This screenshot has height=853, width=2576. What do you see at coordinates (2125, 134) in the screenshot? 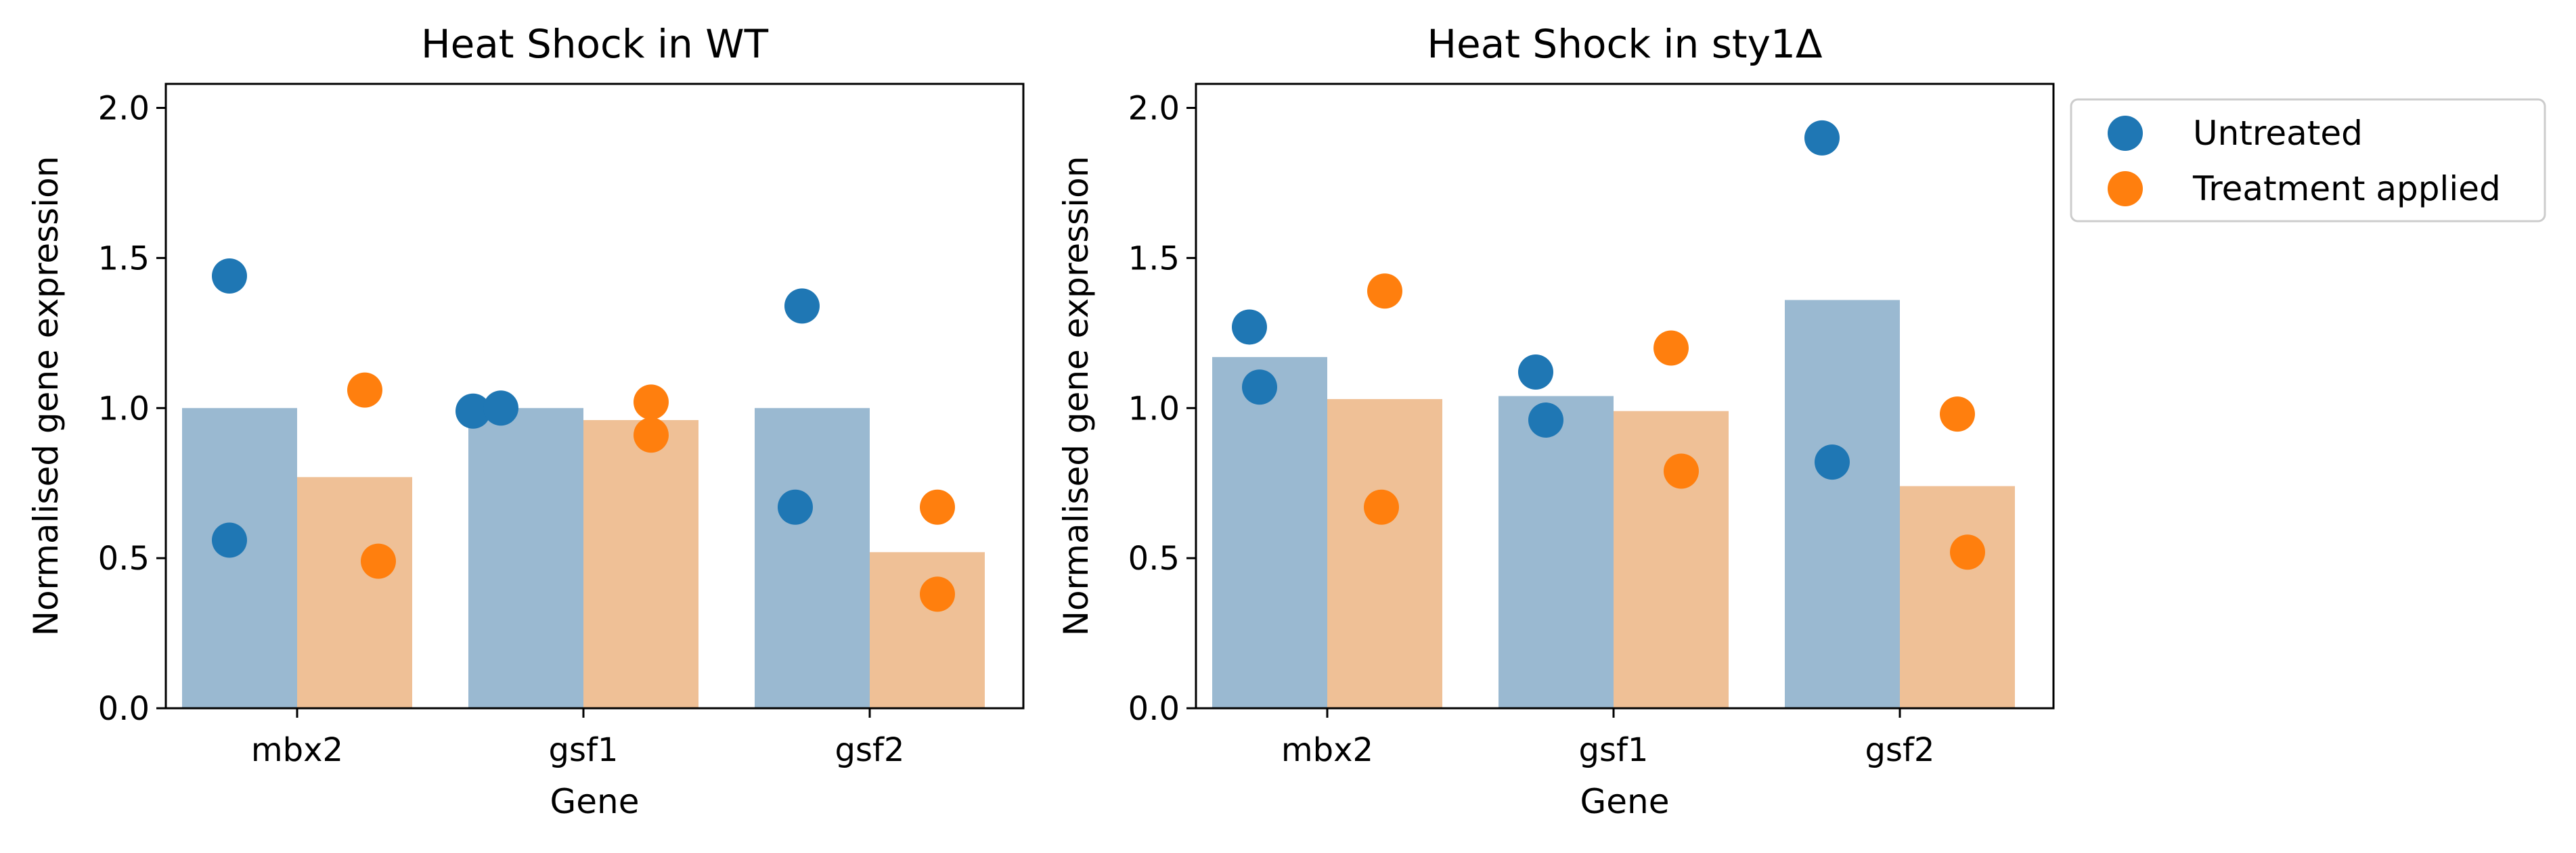
I see `legend-marker-untreated` at bounding box center [2125, 134].